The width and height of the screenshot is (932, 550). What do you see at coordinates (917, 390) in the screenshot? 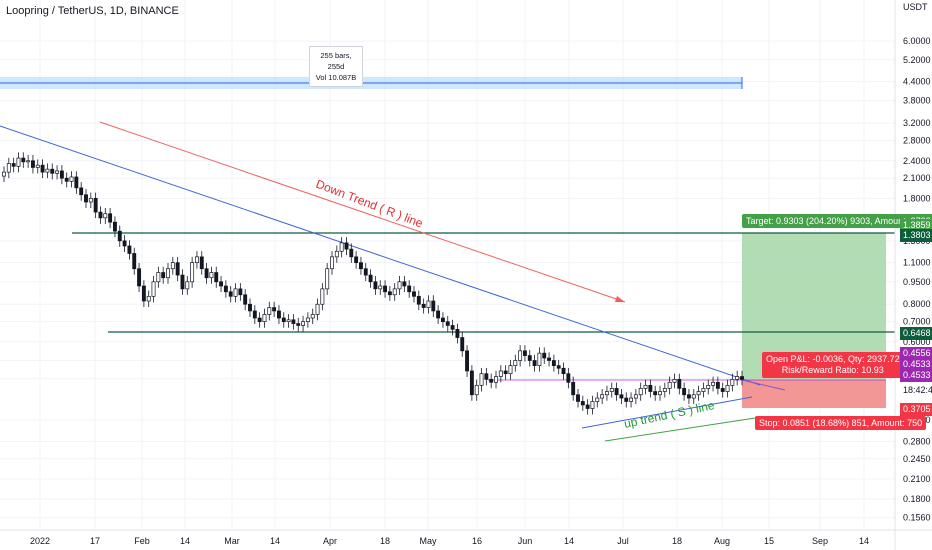
I see `countdown-label: 18:42:47` at bounding box center [917, 390].